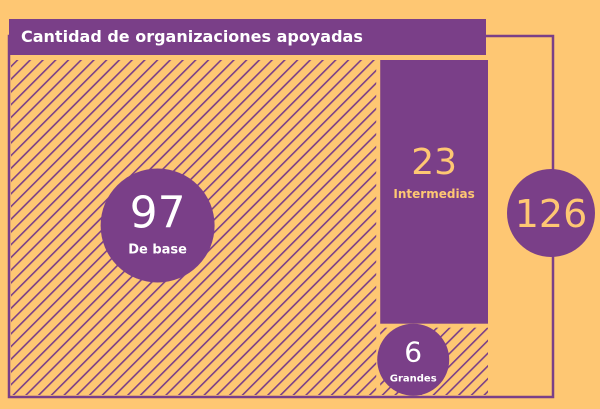 The image size is (600, 409). Describe the element at coordinates (158, 213) in the screenshot. I see `value-label-de-base: 97` at that location.